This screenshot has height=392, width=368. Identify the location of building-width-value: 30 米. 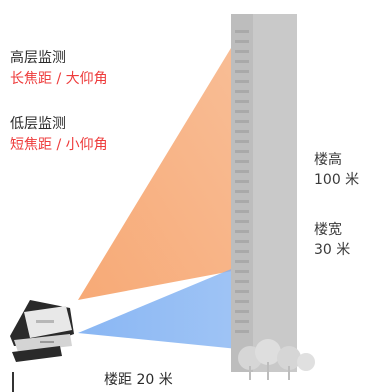
(332, 250).